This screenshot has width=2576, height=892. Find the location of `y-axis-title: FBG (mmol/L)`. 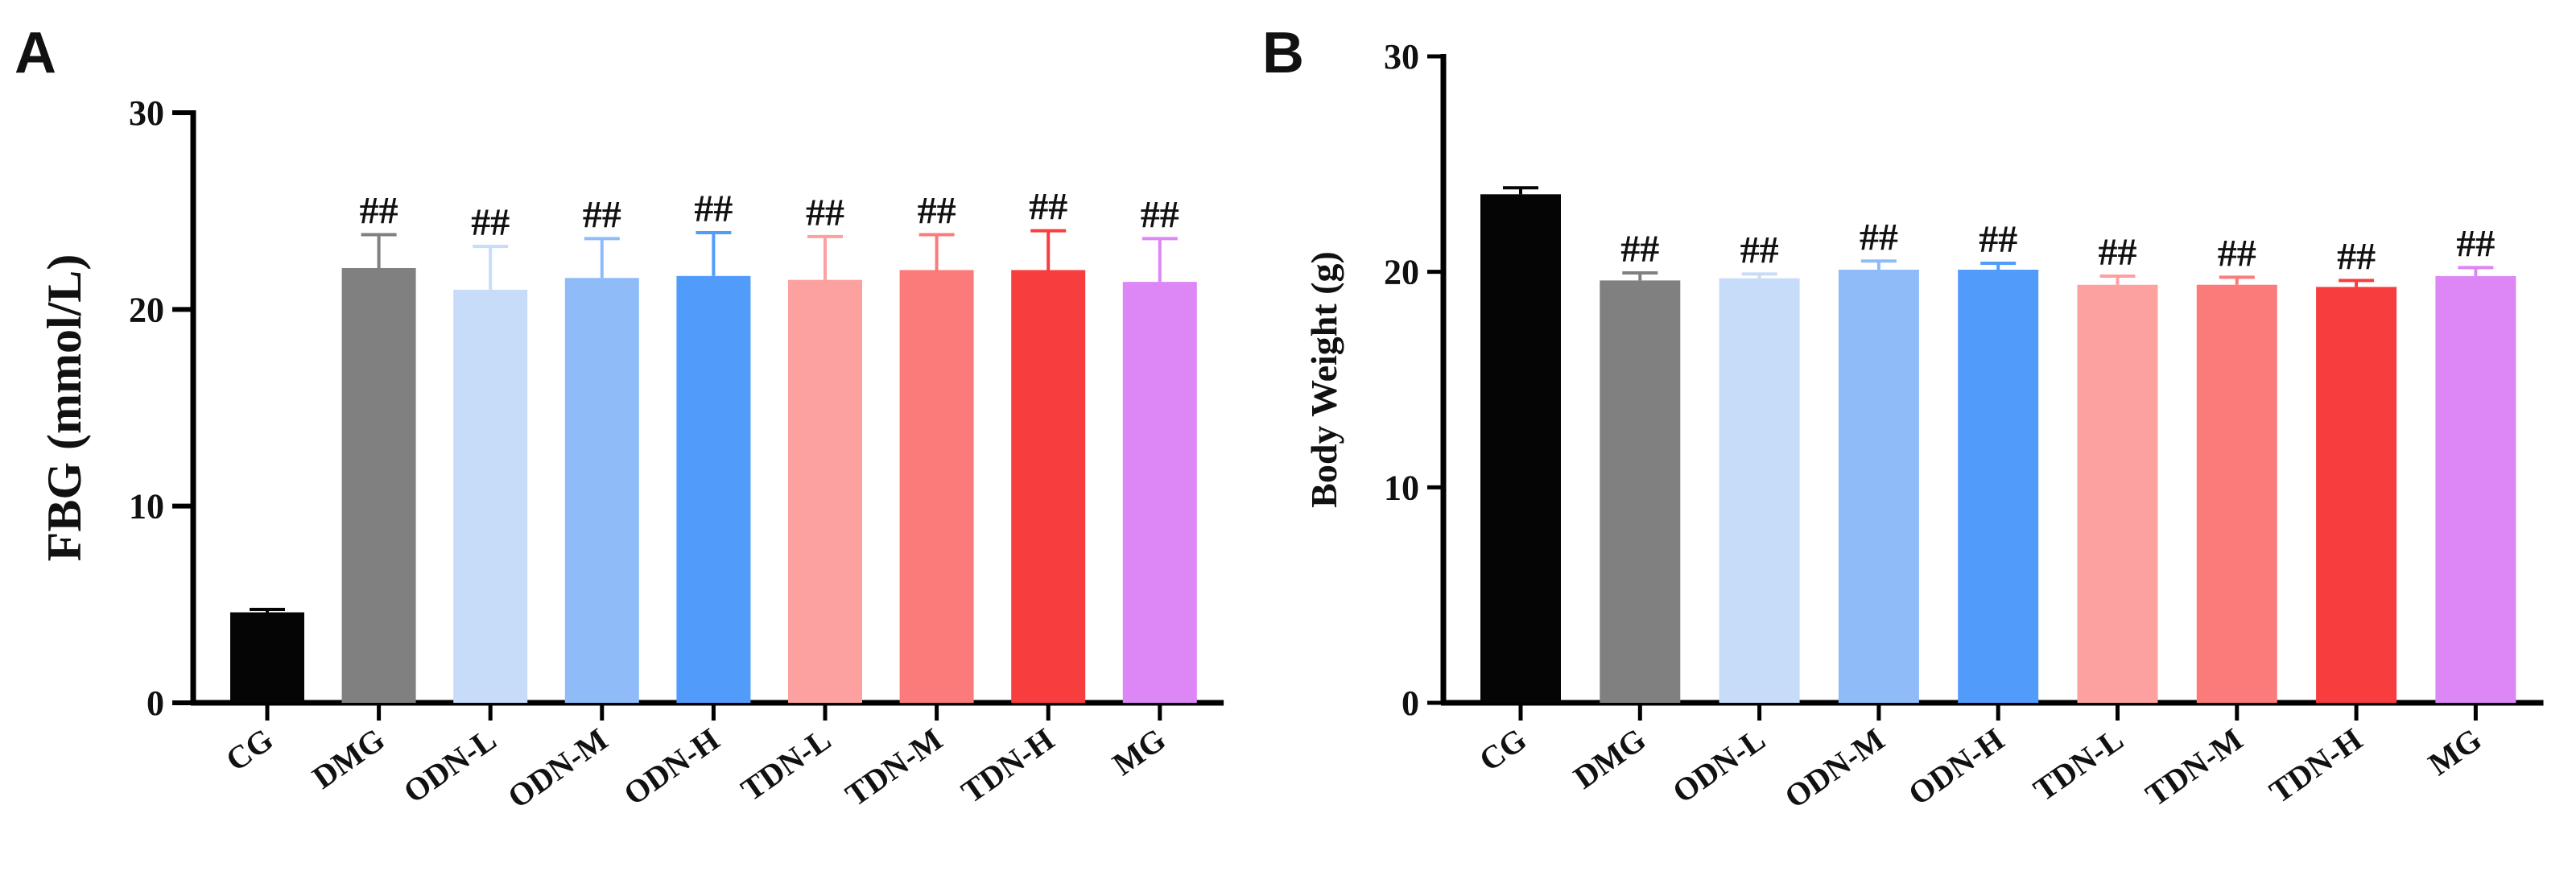

y-axis-title: FBG (mmol/L) is located at coordinates (64, 408).